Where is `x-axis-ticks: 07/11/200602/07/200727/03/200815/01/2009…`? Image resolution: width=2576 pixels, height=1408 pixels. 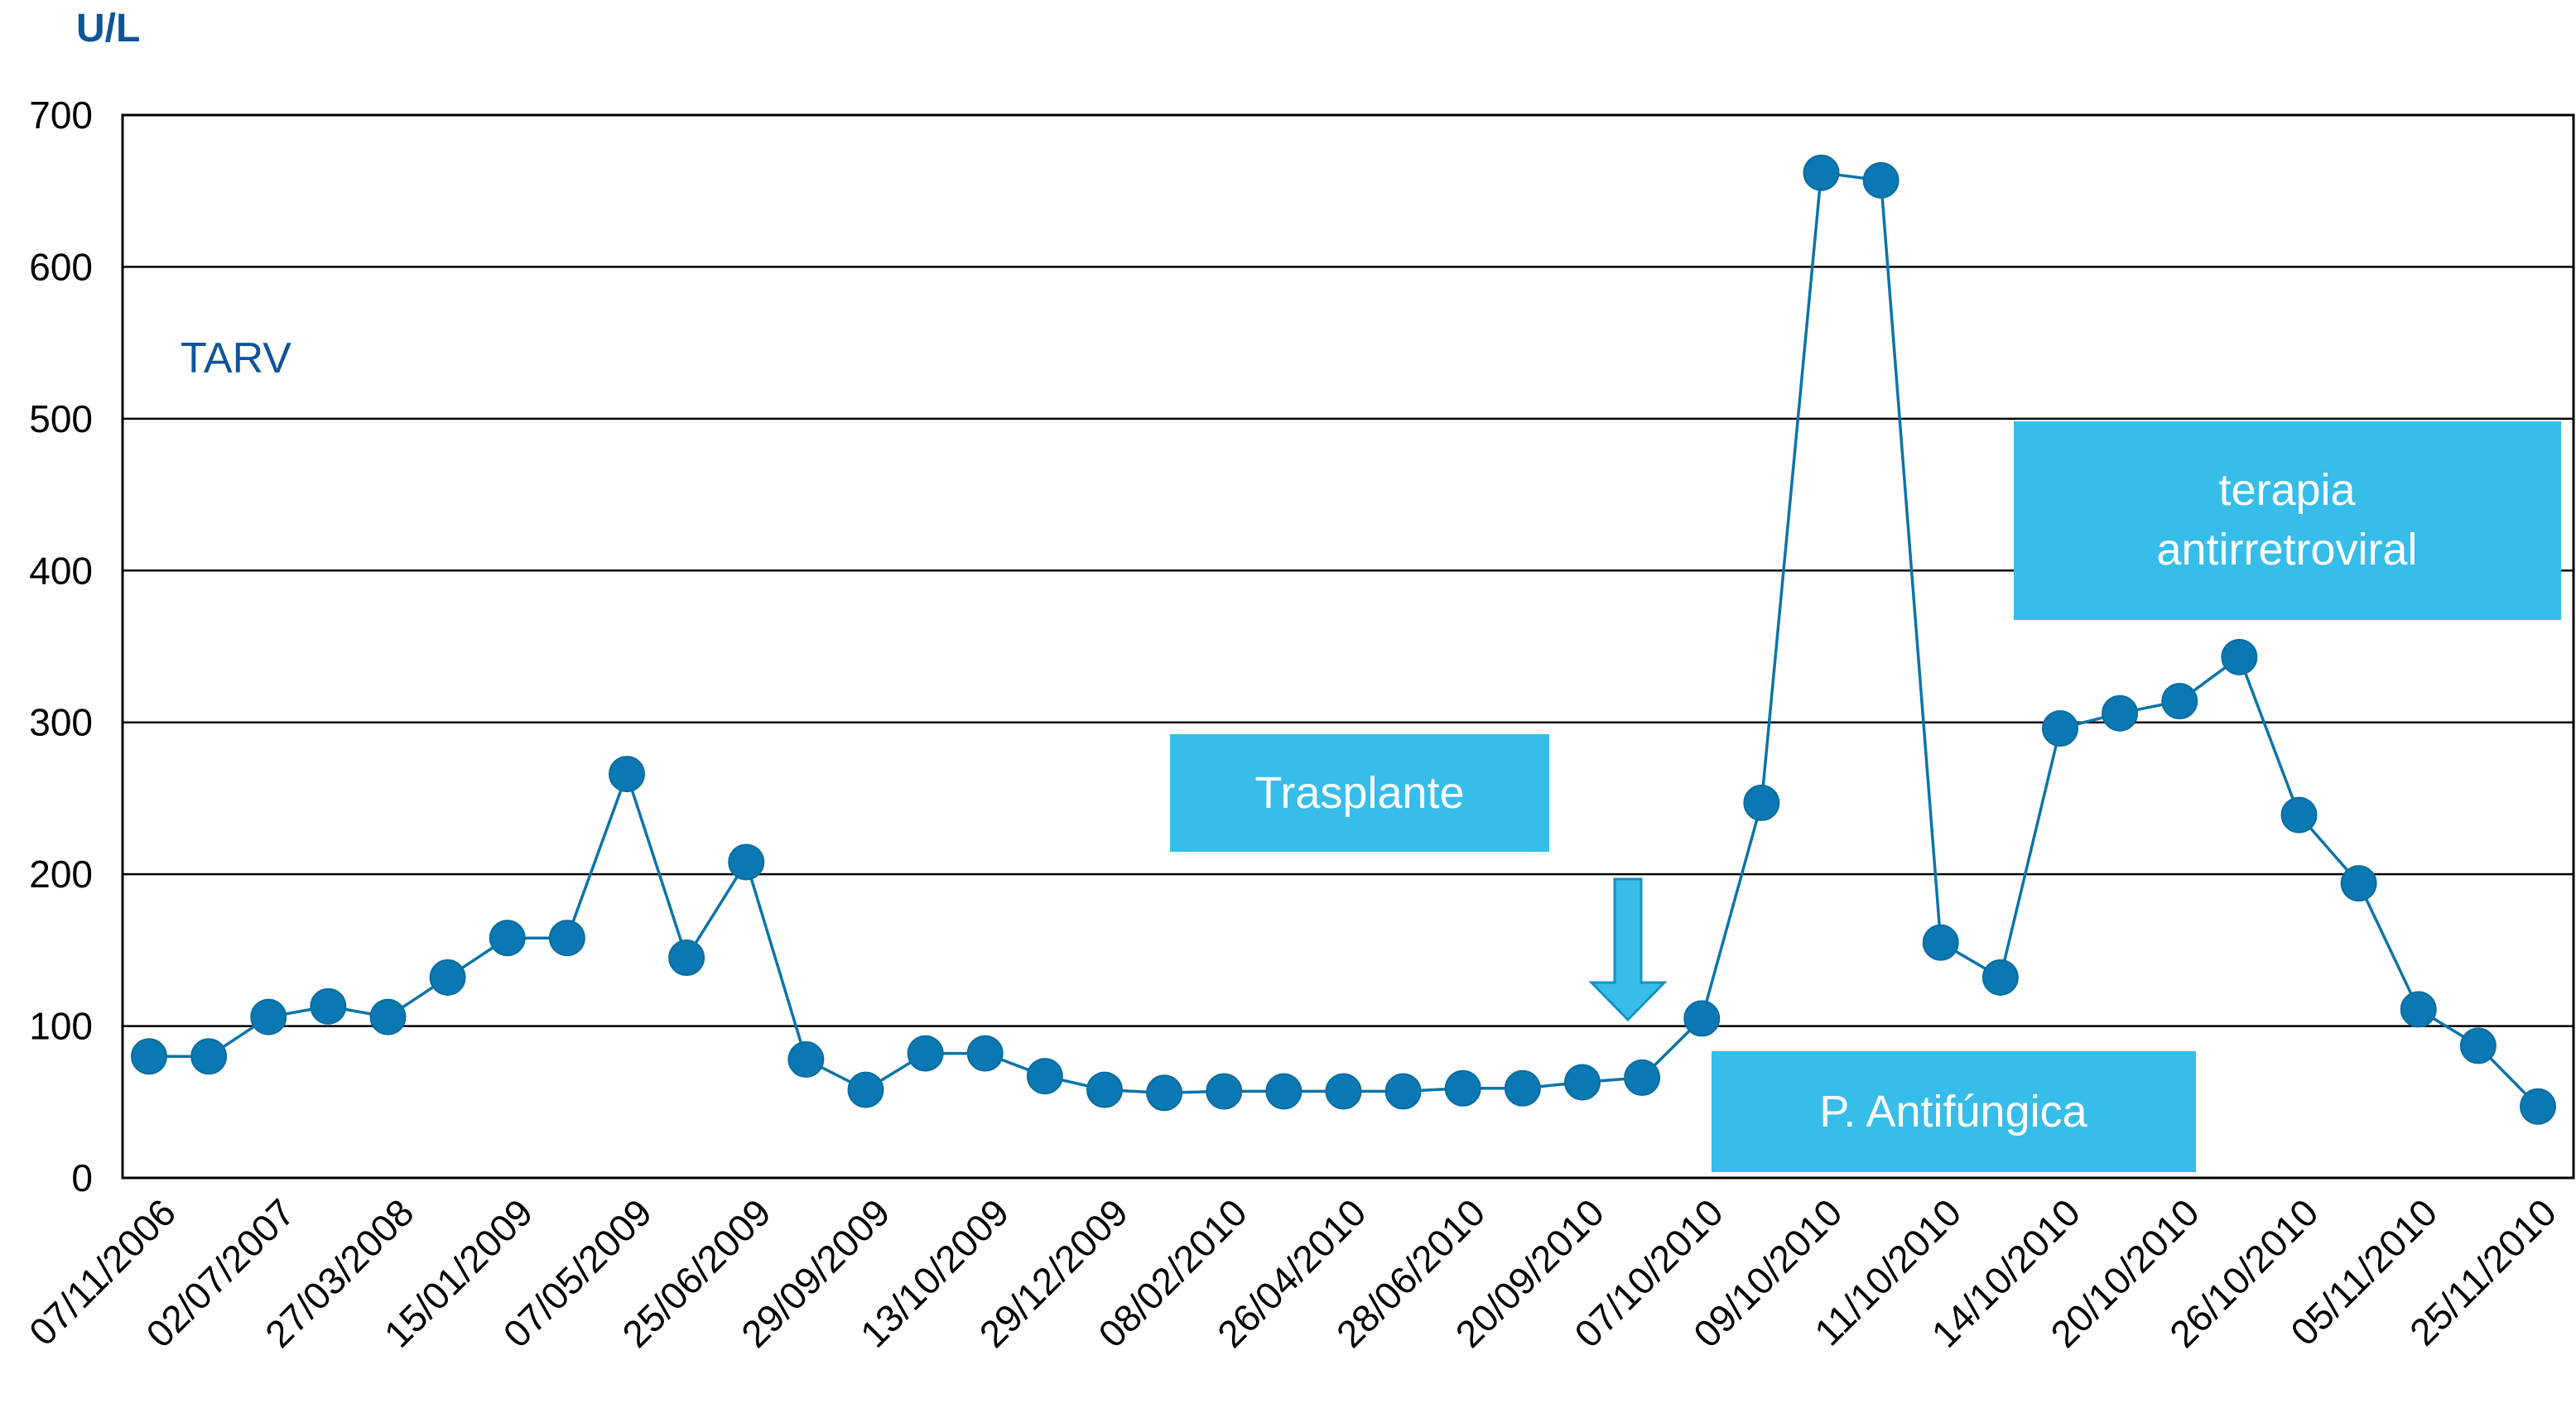 x-axis-ticks: 07/11/200602/07/200727/03/200815/01/2009… is located at coordinates (1292, 1273).